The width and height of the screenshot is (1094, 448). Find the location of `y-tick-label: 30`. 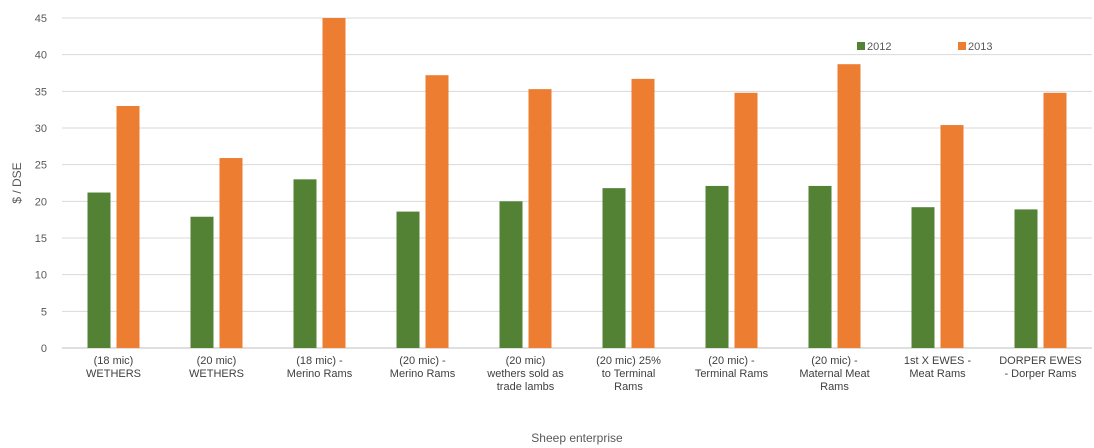

y-tick-label: 30 is located at coordinates (41, 129).